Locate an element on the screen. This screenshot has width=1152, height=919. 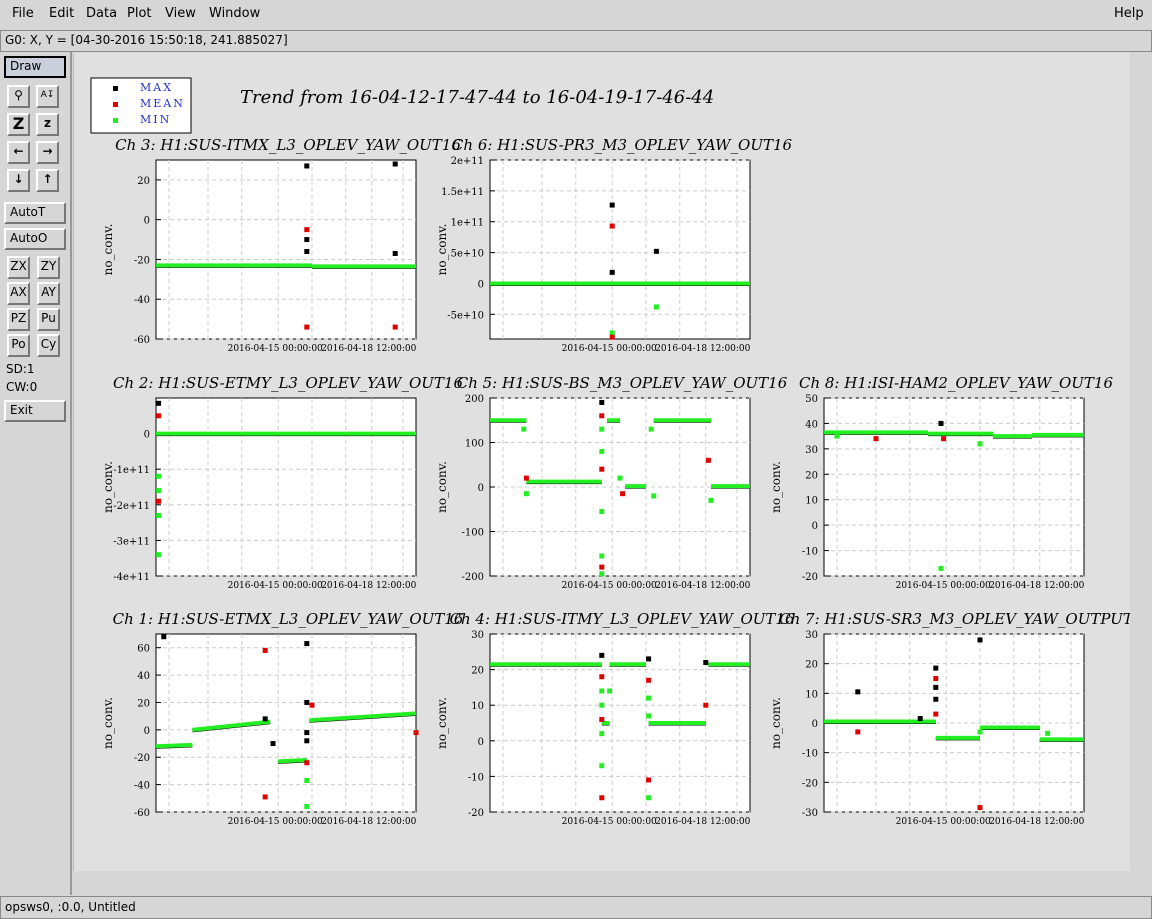
legend: MAX MEAN MIN is located at coordinates (141, 105).